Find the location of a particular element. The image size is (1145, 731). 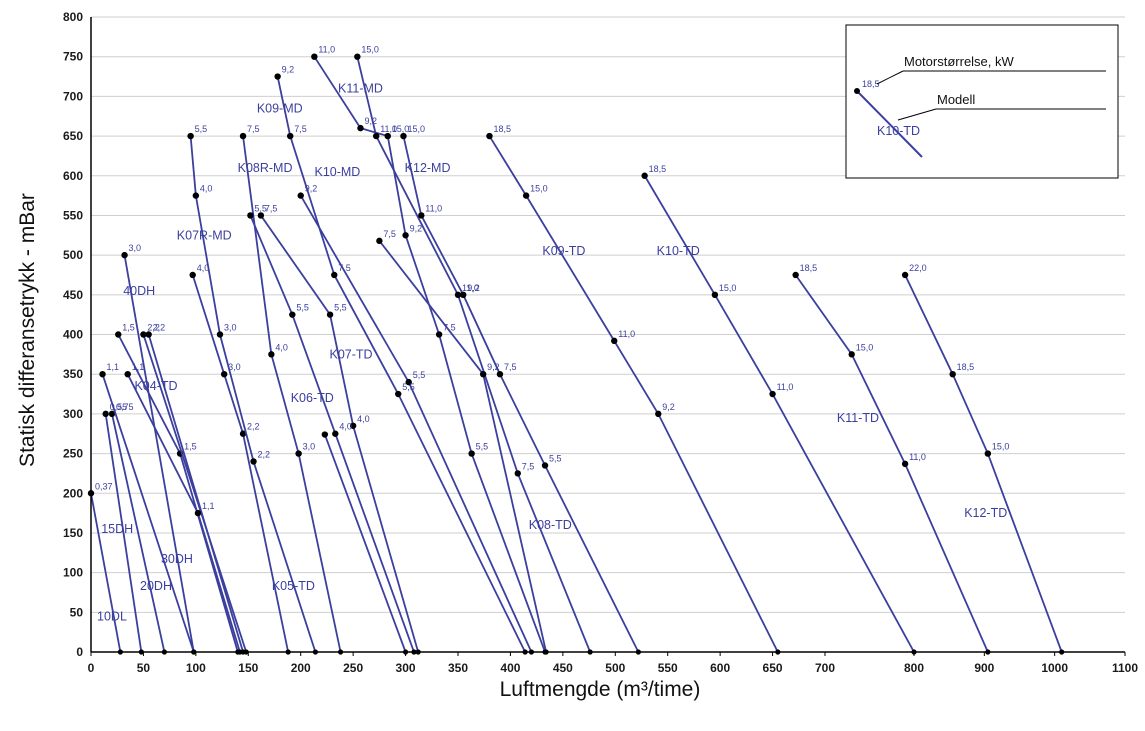

x-axis-title: Luftmengde (m³/time) is located at coordinates (600, 689).